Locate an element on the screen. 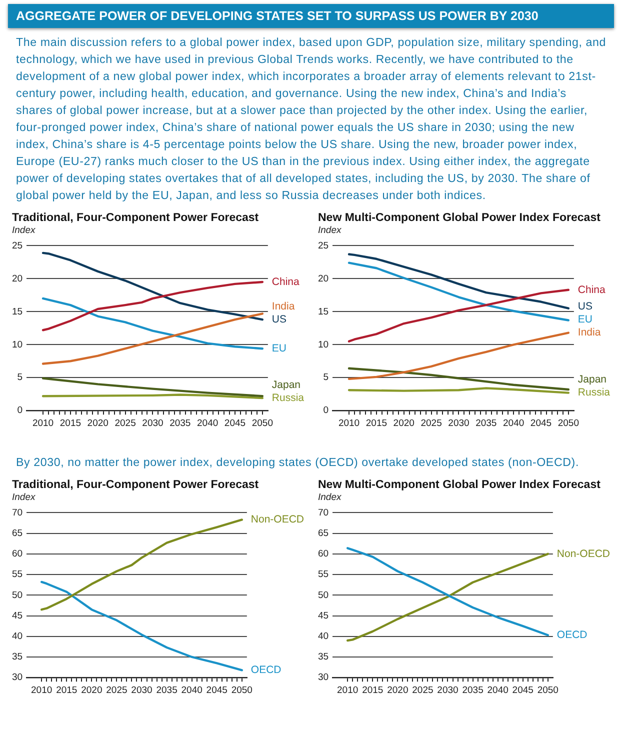 This screenshot has width=622, height=745. text: AGGREGATE POWER OF DEVELOPING STATES SET TO SURPASS US POWER BY 2030 is located at coordinates (311, 16).